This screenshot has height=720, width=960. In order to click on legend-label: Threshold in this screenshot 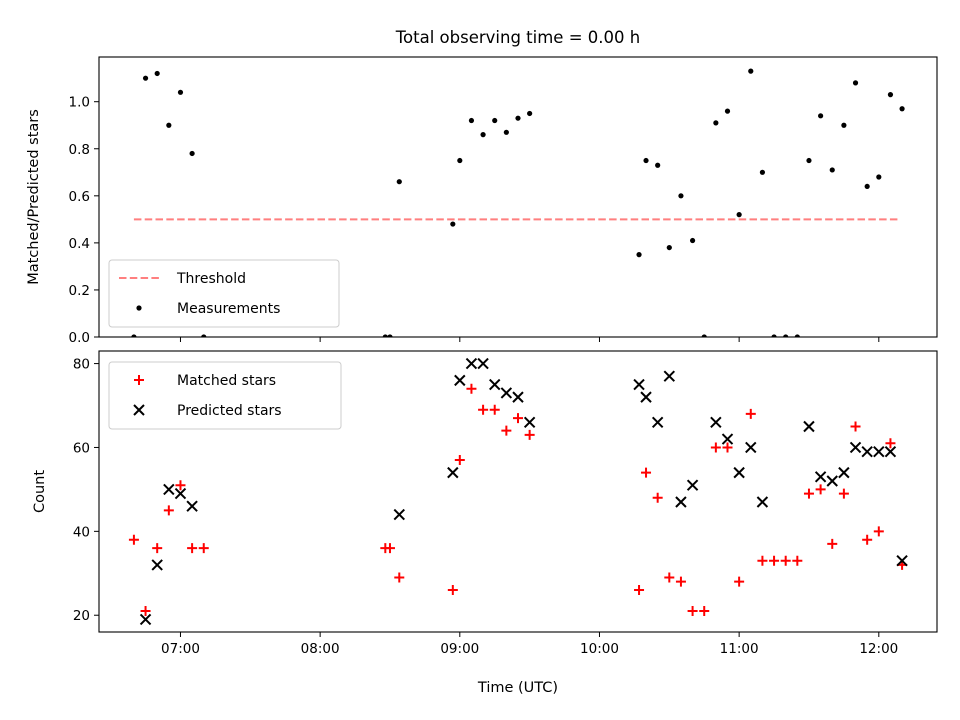, I will do `click(211, 279)`.